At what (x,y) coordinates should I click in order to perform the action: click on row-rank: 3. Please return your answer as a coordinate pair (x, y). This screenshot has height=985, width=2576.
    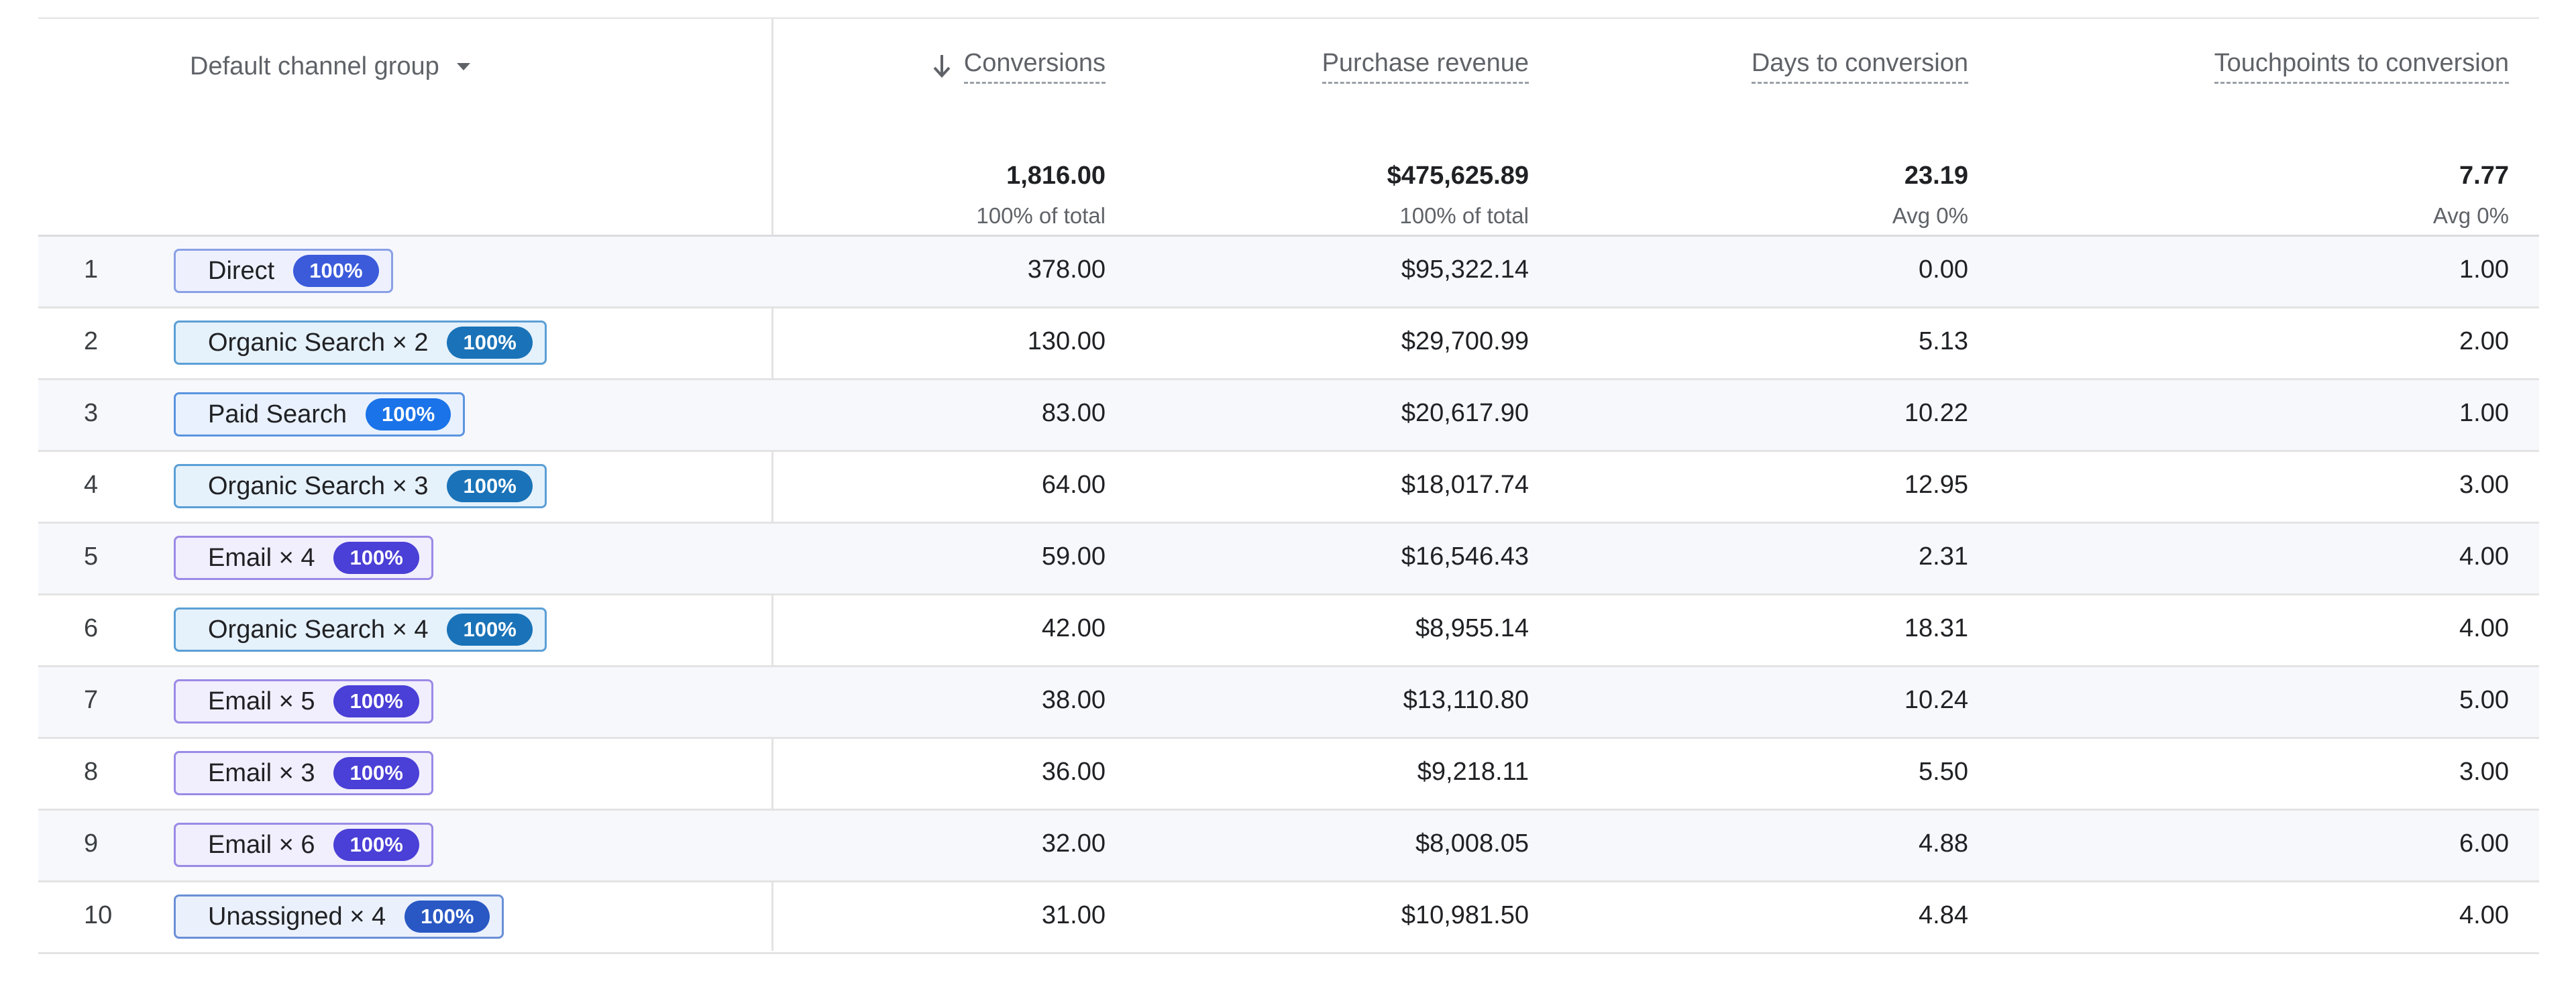
    Looking at the image, I should click on (91, 413).